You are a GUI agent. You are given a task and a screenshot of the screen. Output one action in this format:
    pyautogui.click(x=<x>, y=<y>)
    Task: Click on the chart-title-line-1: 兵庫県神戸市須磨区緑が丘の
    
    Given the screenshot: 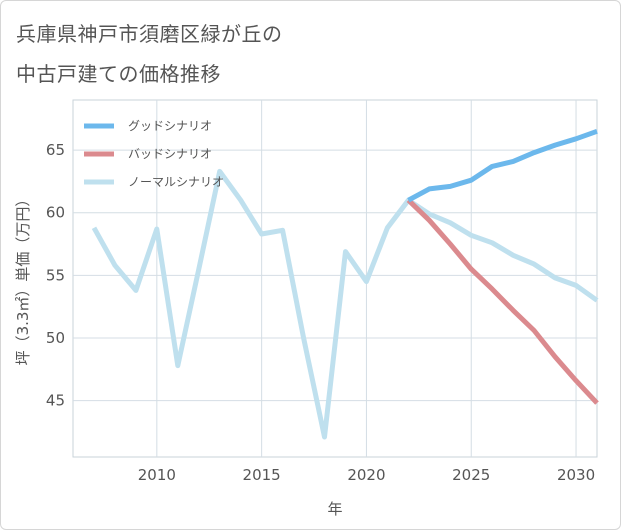 What is the action you would take?
    pyautogui.click(x=149, y=34)
    